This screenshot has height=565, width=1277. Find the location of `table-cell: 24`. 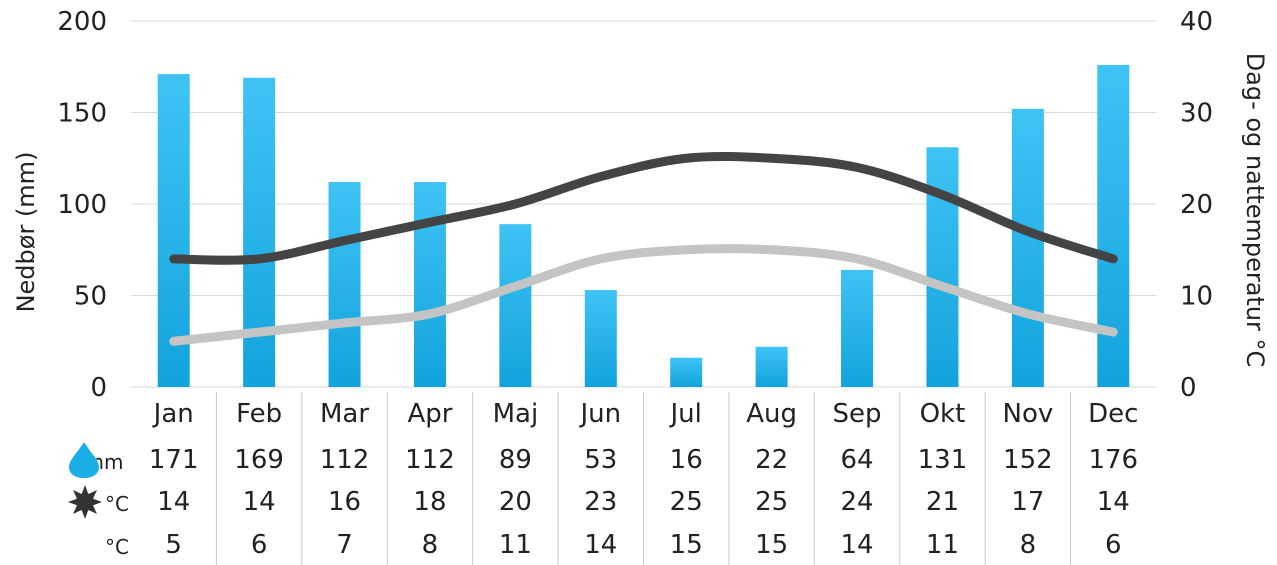

table-cell: 24 is located at coordinates (856, 502).